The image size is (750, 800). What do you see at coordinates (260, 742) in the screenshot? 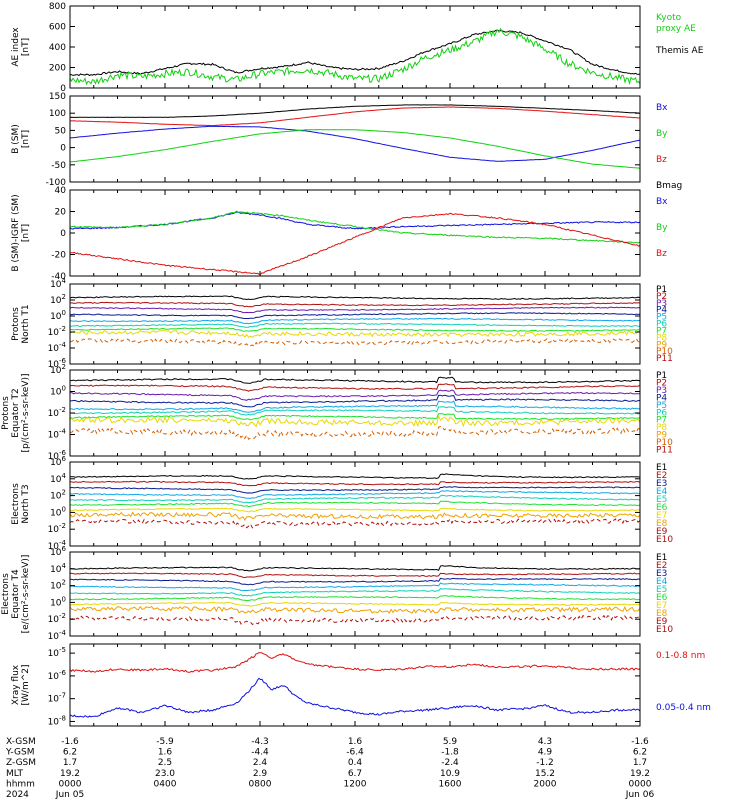
I see `x-tick-label: -4.3` at bounding box center [260, 742].